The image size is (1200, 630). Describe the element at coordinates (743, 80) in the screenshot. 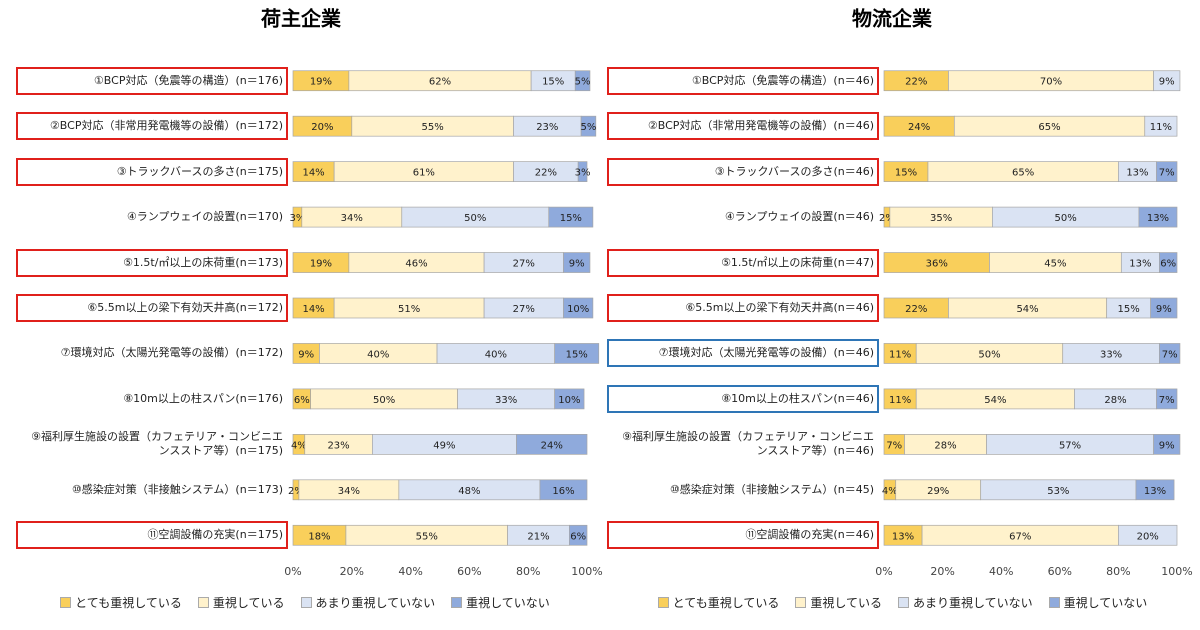

I see `category-label: ①BCP対応（免震等の構造）(n＝46)` at that location.